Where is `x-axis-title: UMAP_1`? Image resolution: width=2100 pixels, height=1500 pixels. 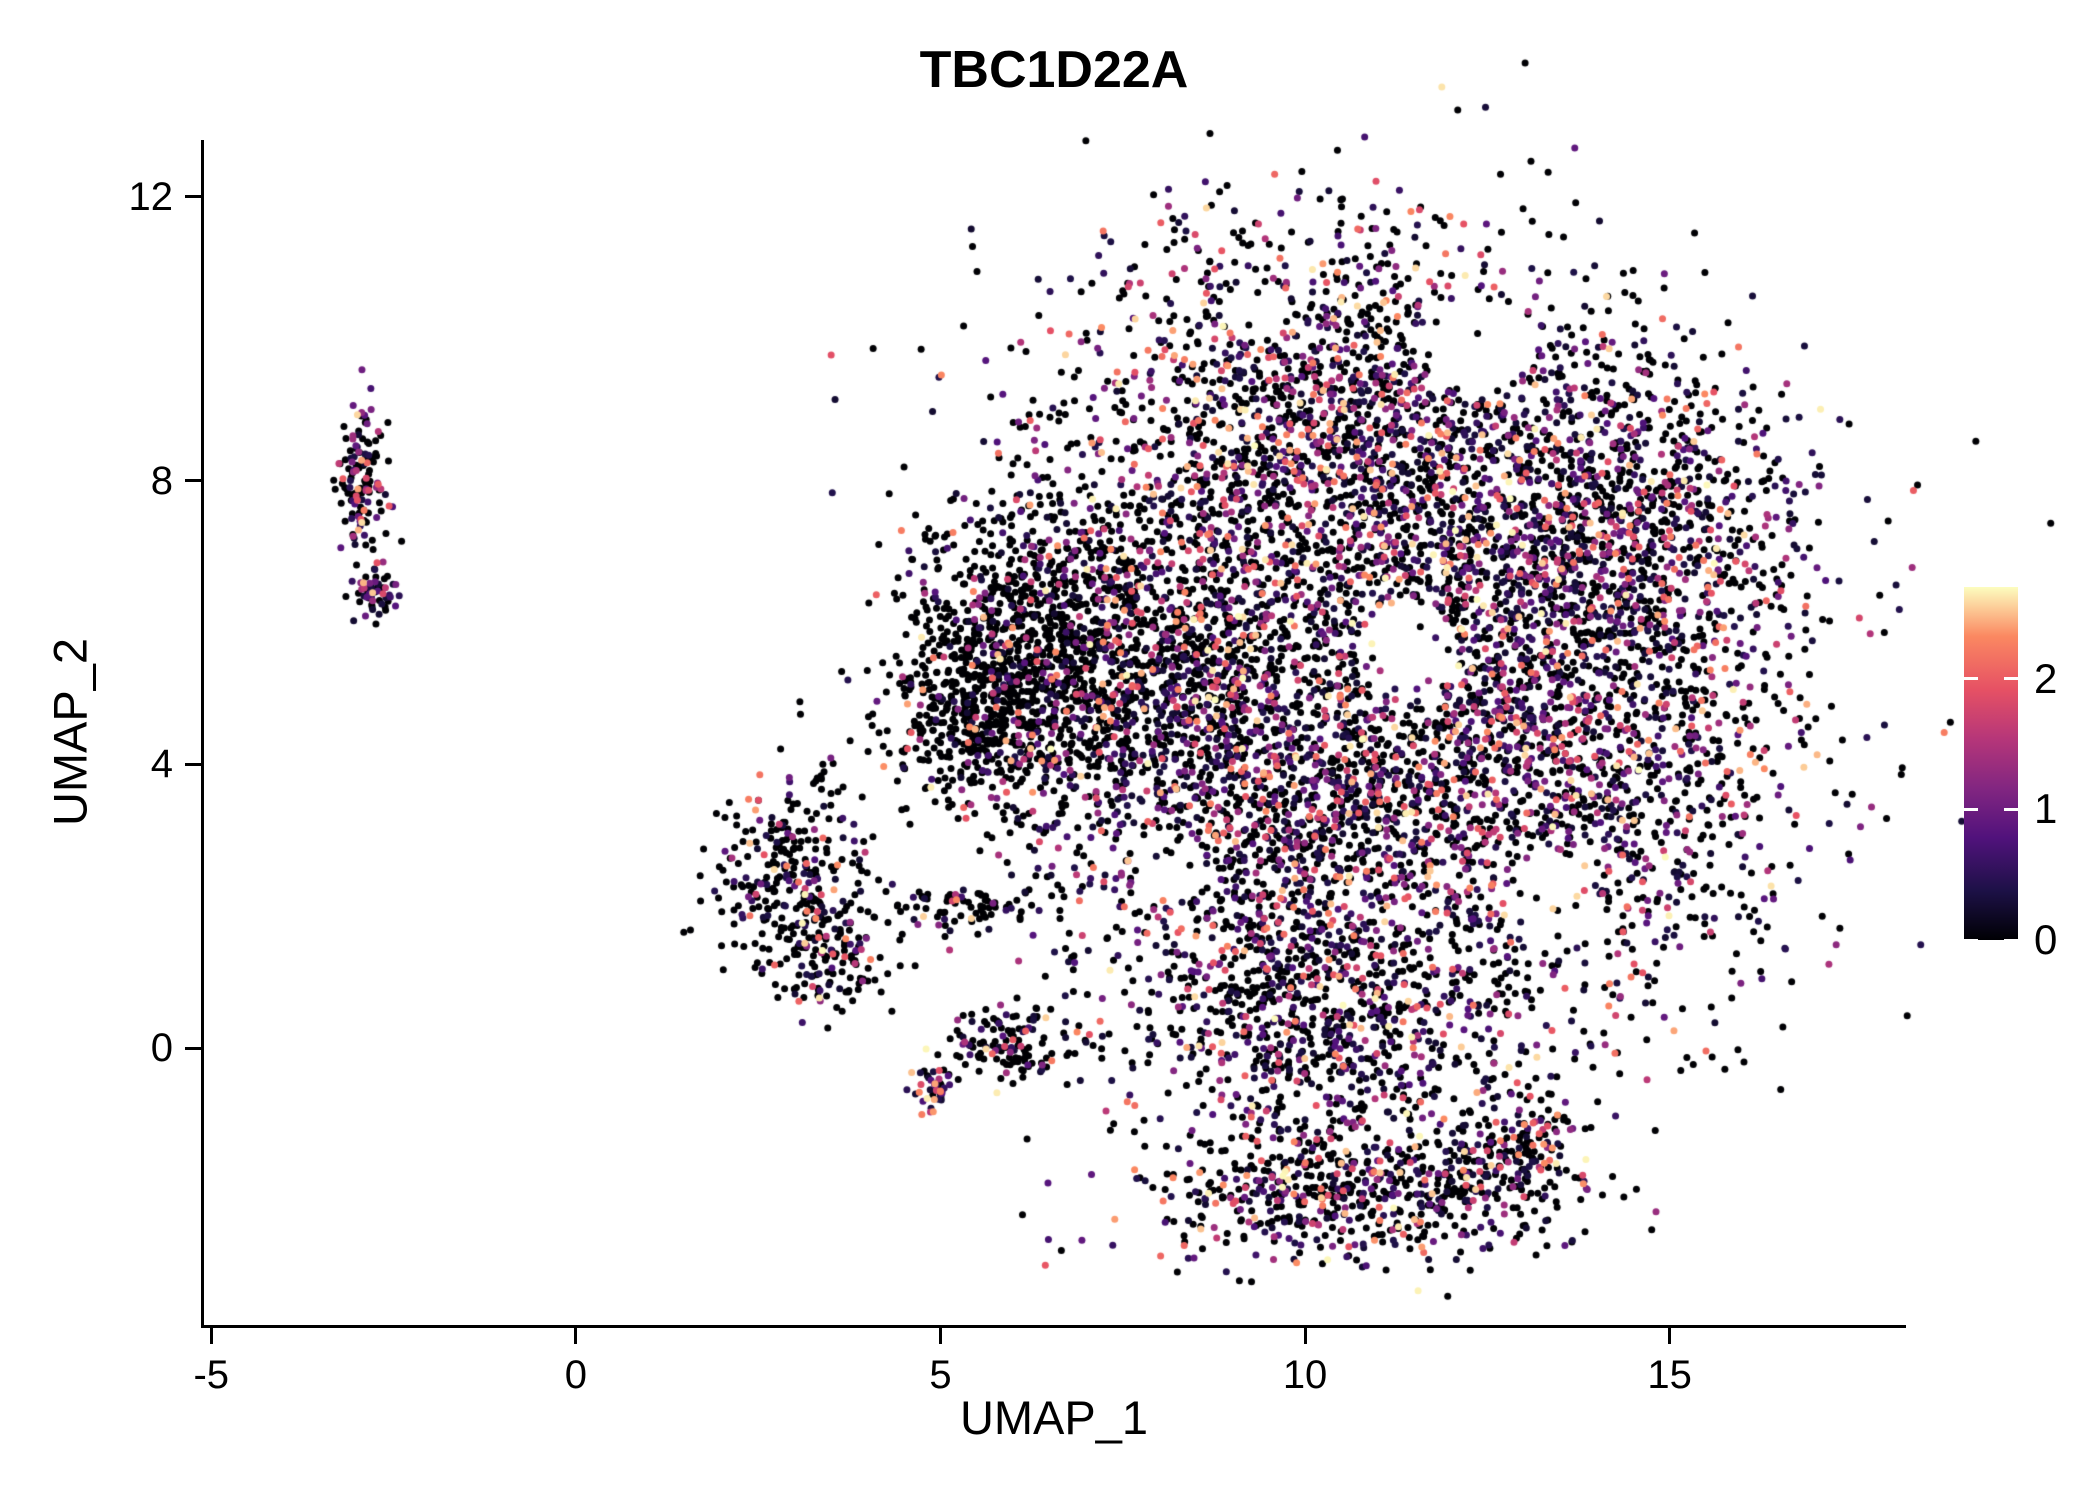 x-axis-title: UMAP_1 is located at coordinates (1054, 1417).